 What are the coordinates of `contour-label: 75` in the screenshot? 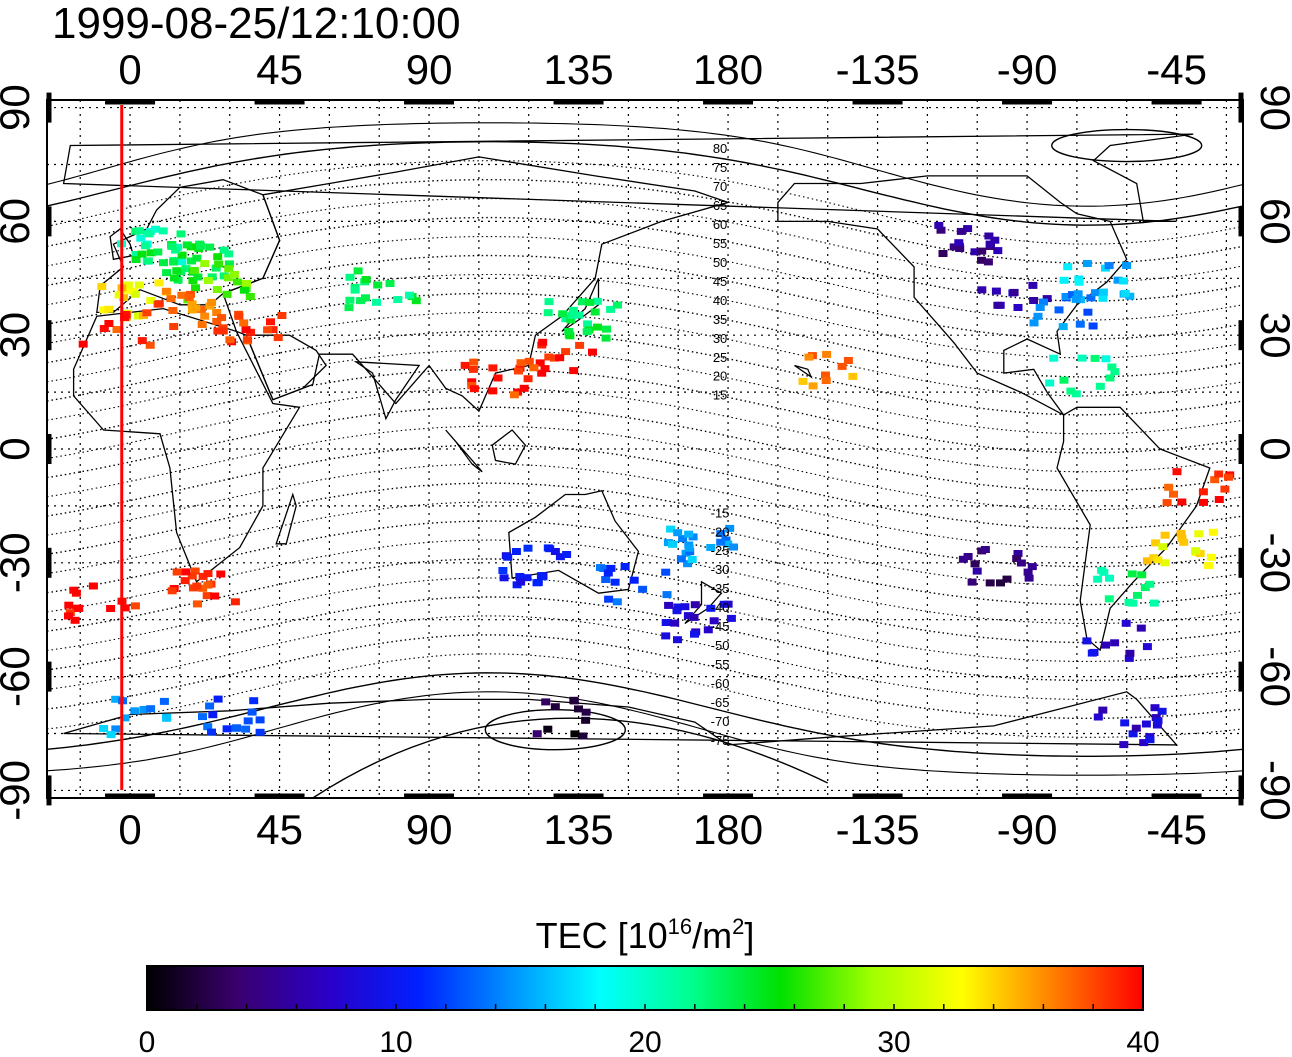 It's located at (720, 167).